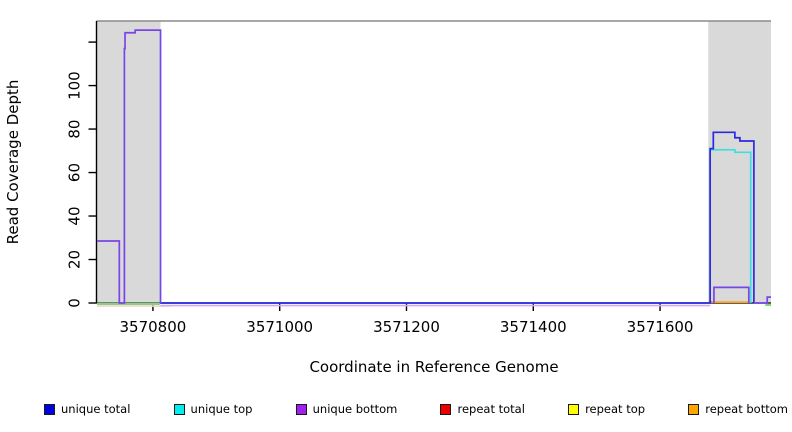 Image resolution: width=792 pixels, height=432 pixels. Describe the element at coordinates (491, 409) in the screenshot. I see `legend-label: repeat total` at that location.